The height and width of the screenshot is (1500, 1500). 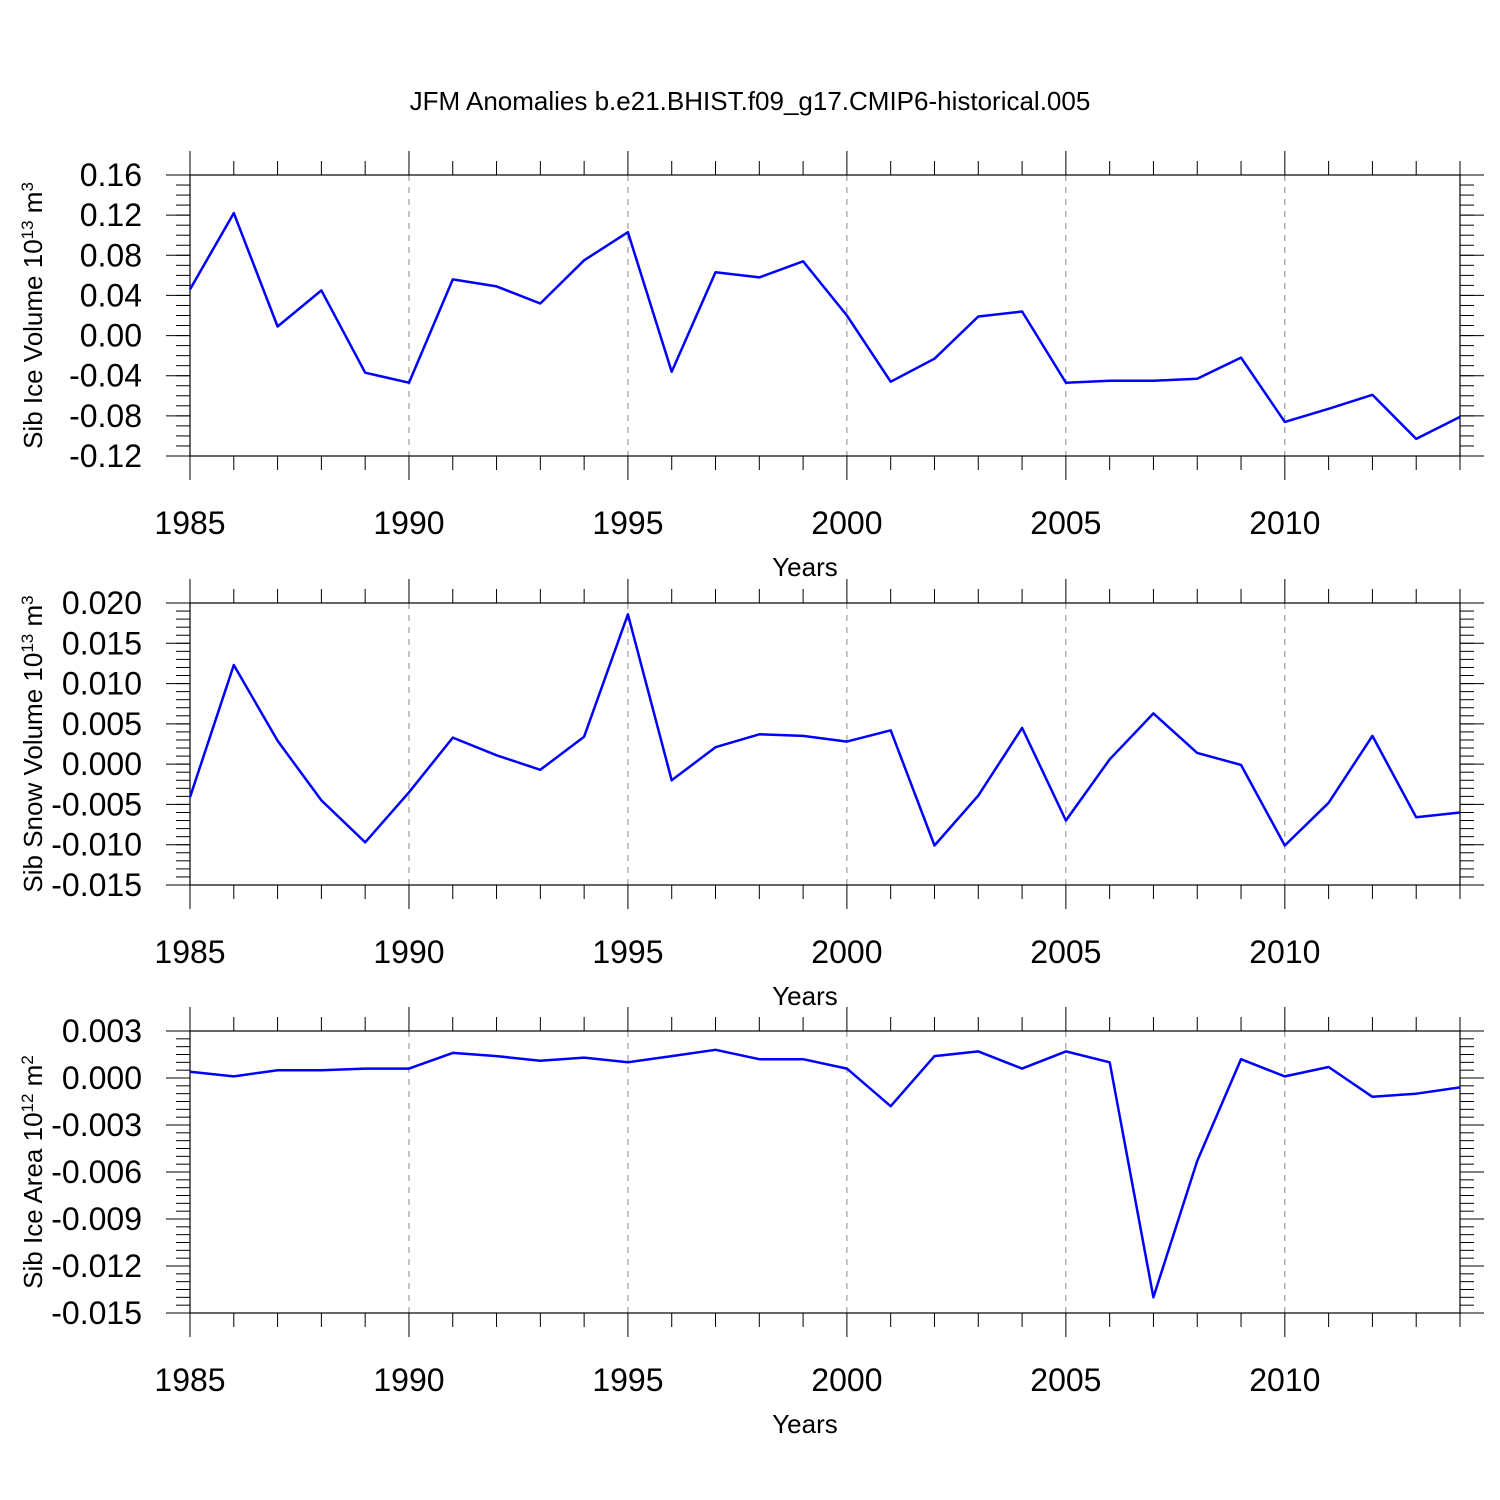 What do you see at coordinates (111, 336) in the screenshot?
I see `y-tick-label: 0.00` at bounding box center [111, 336].